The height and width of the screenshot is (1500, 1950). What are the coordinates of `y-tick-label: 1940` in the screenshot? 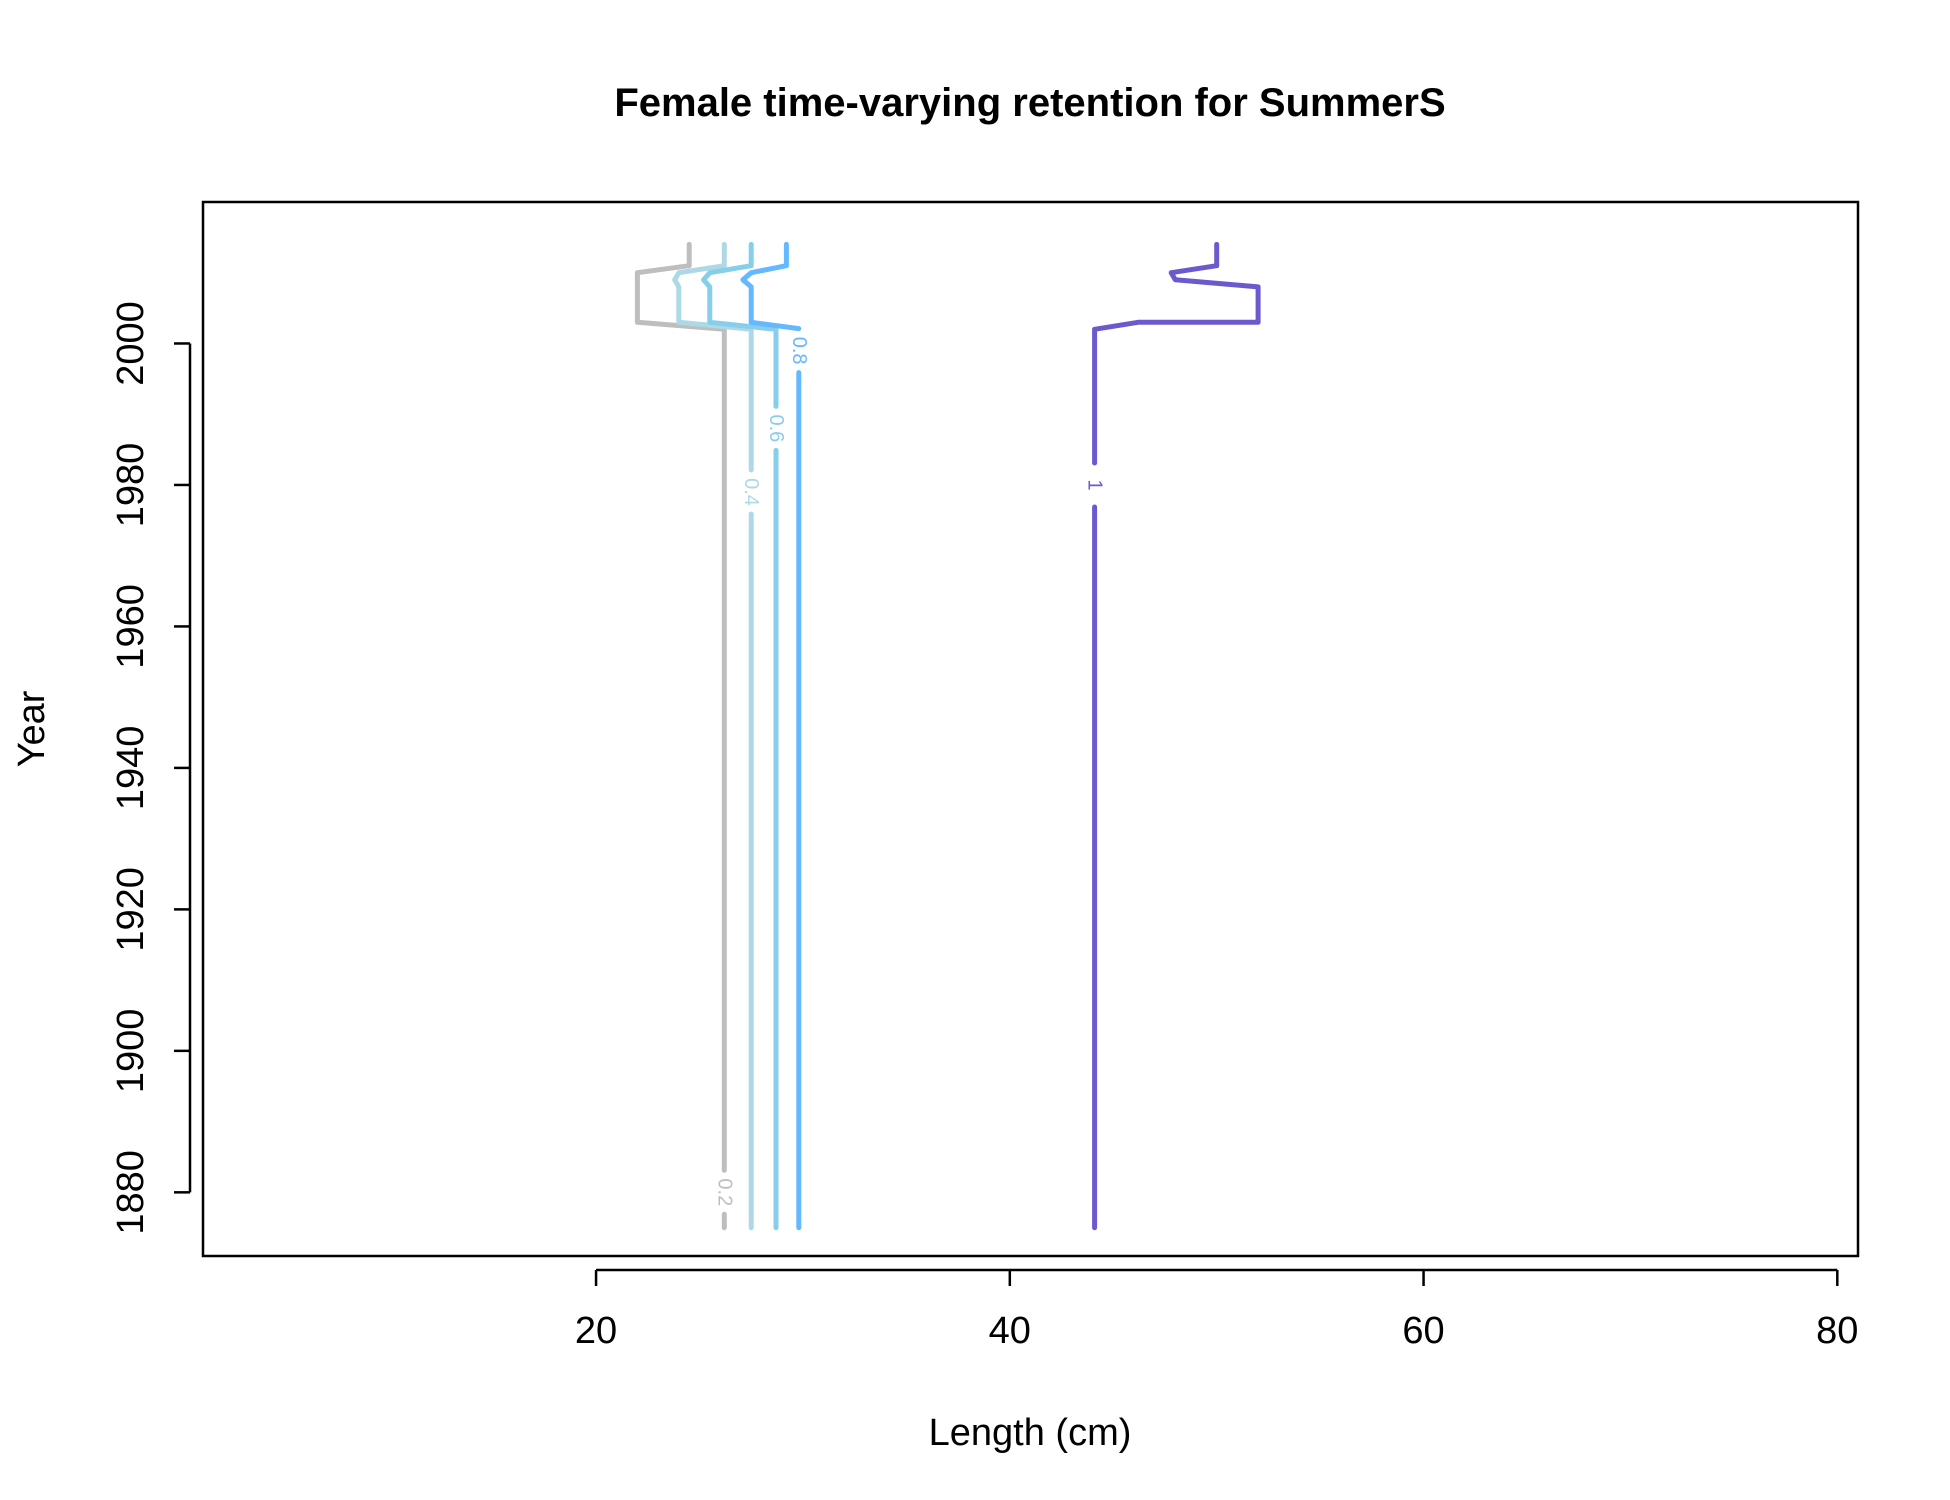 It's located at (131, 768).